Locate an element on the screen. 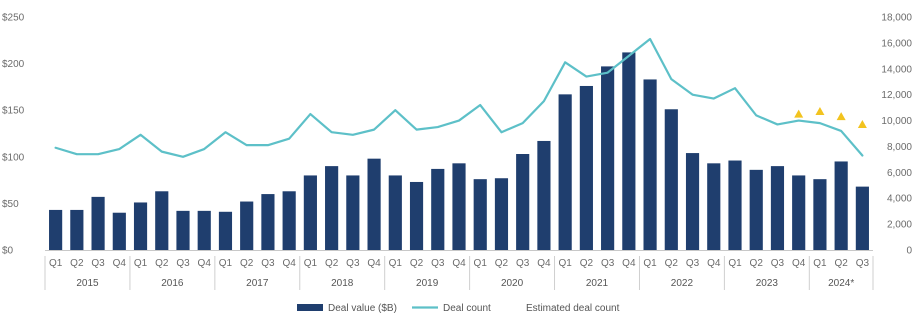  left-tick-label: $100 is located at coordinates (13, 157).